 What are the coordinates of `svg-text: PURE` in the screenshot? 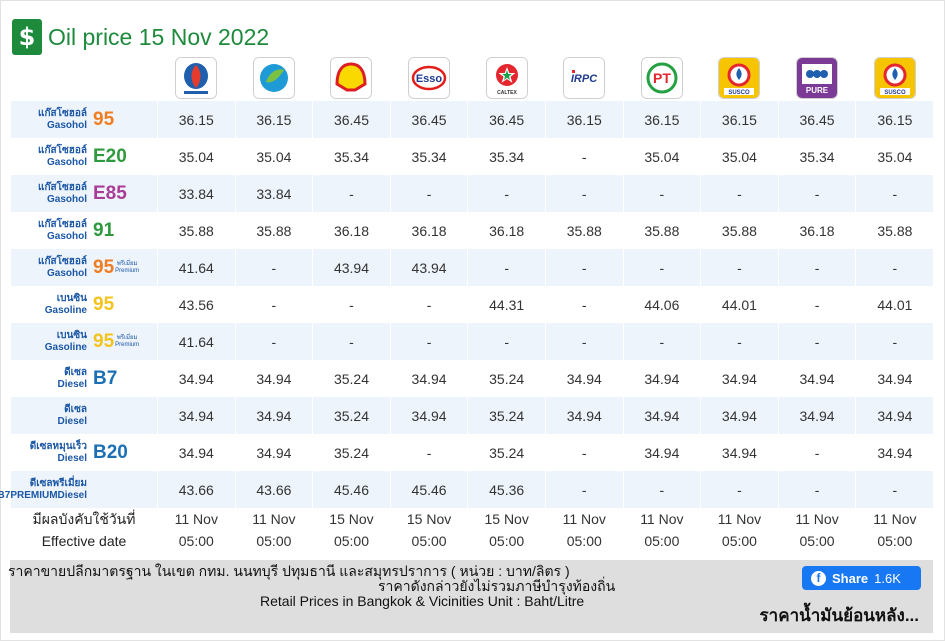 It's located at (817, 90).